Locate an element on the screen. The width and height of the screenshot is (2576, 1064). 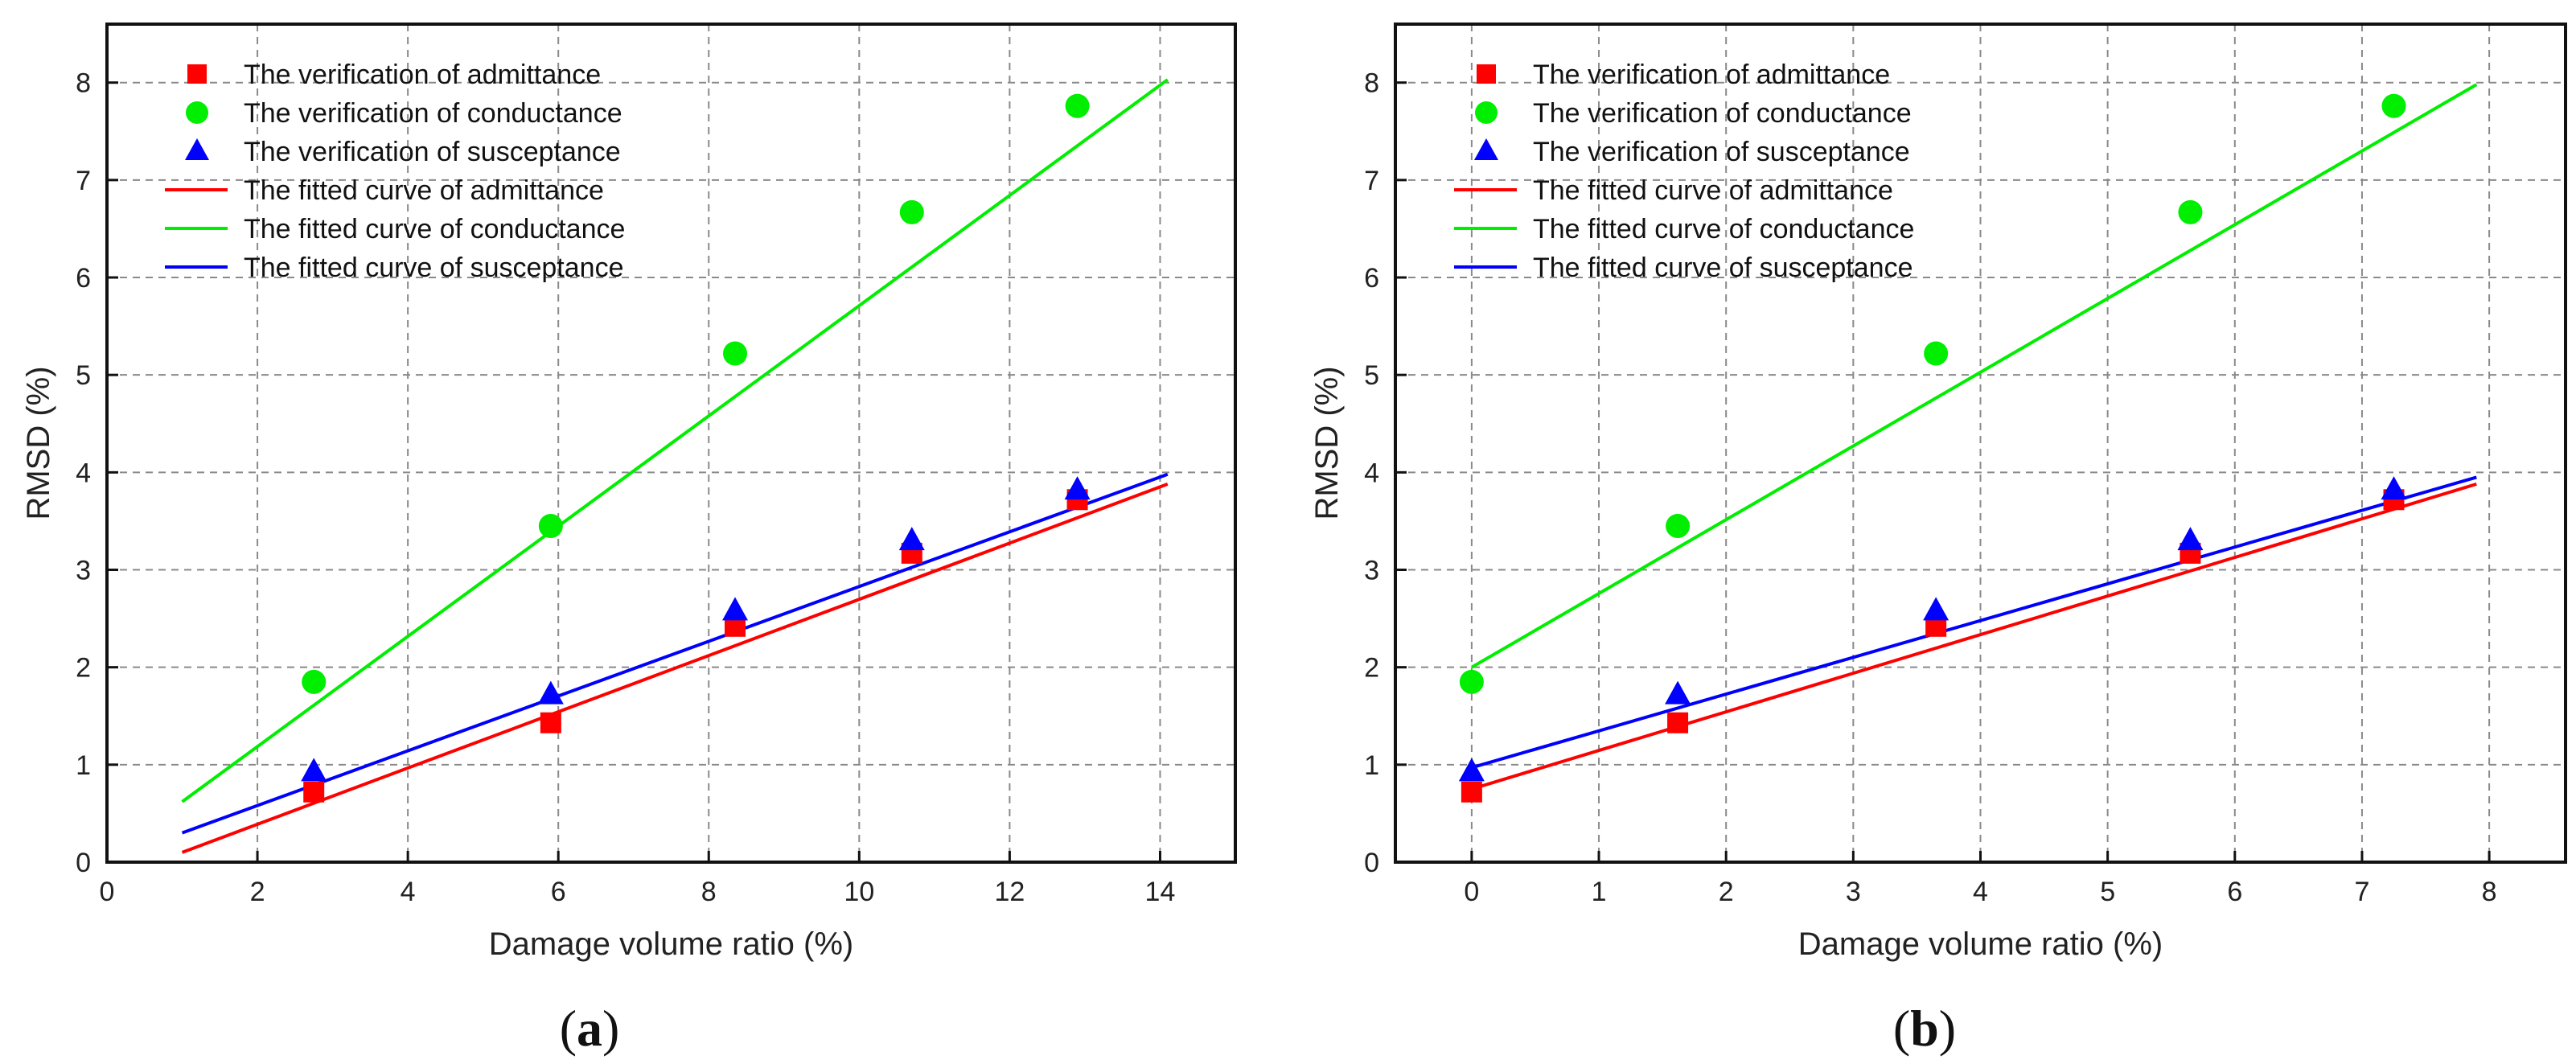
pa-x-tick-label-7: 14 is located at coordinates (1160, 892).